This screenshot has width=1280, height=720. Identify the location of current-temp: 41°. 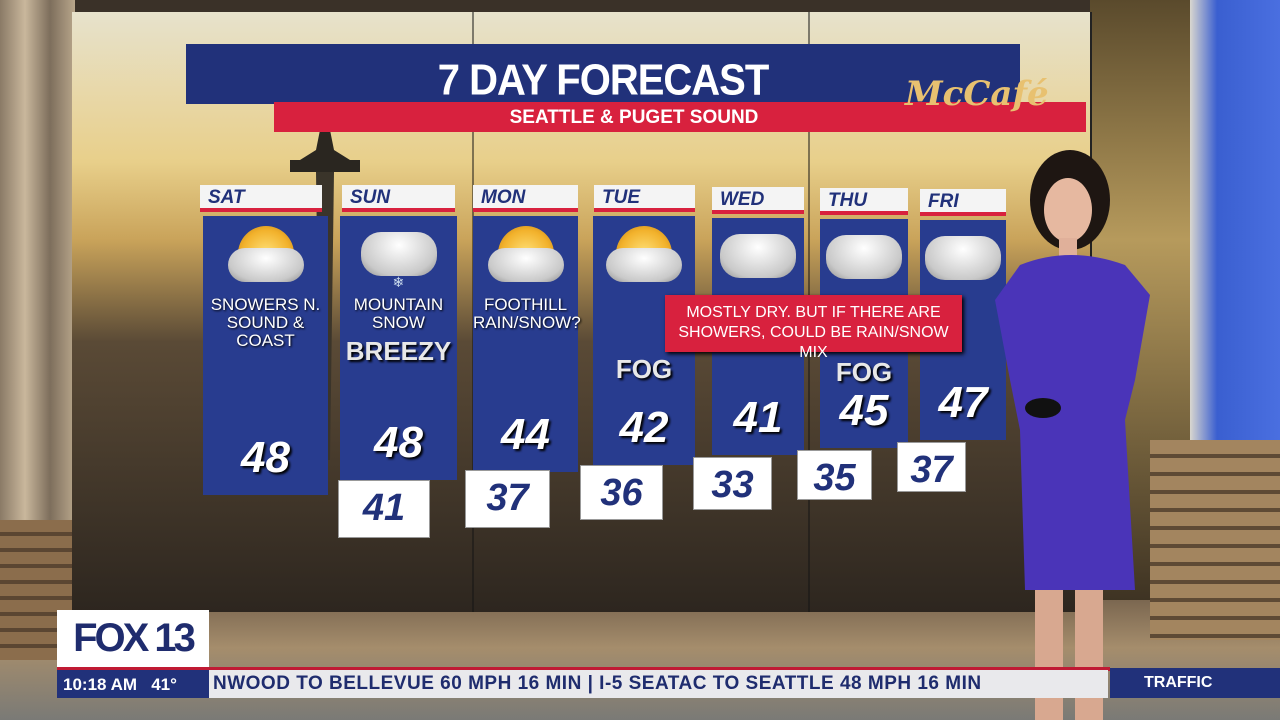
(164, 684).